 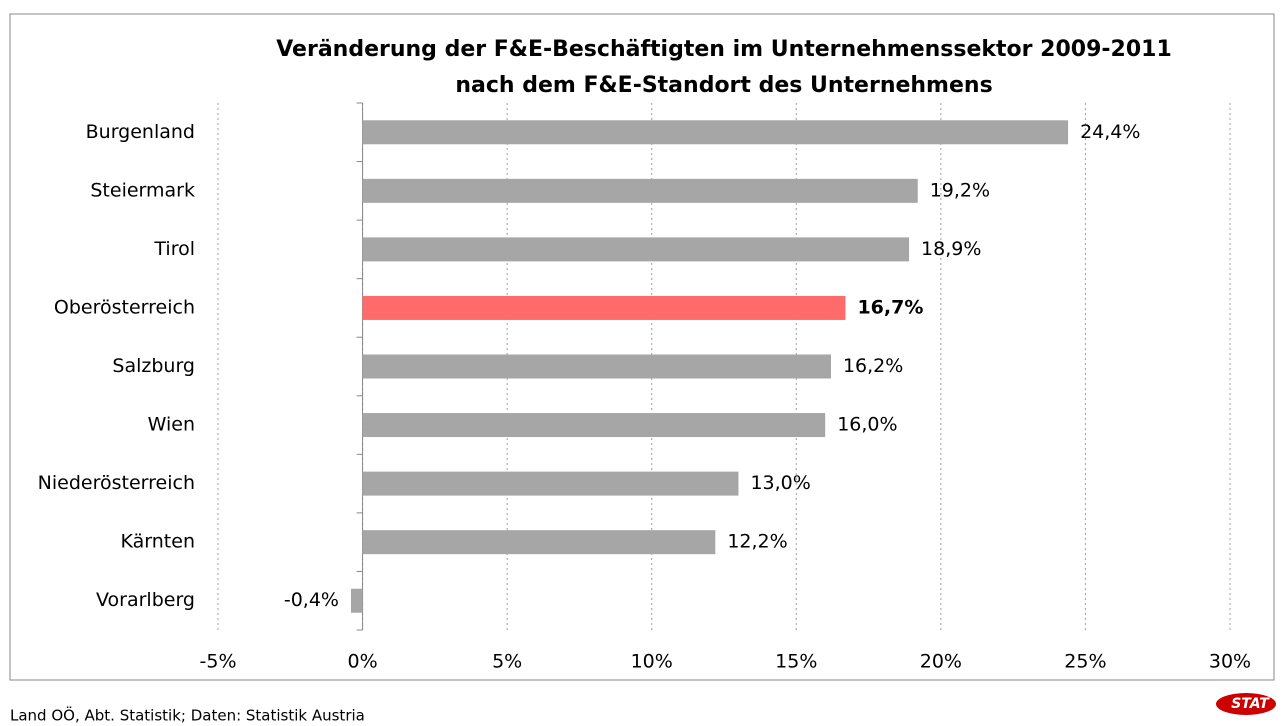 What do you see at coordinates (867, 425) in the screenshot?
I see `value-label: 16,0%` at bounding box center [867, 425].